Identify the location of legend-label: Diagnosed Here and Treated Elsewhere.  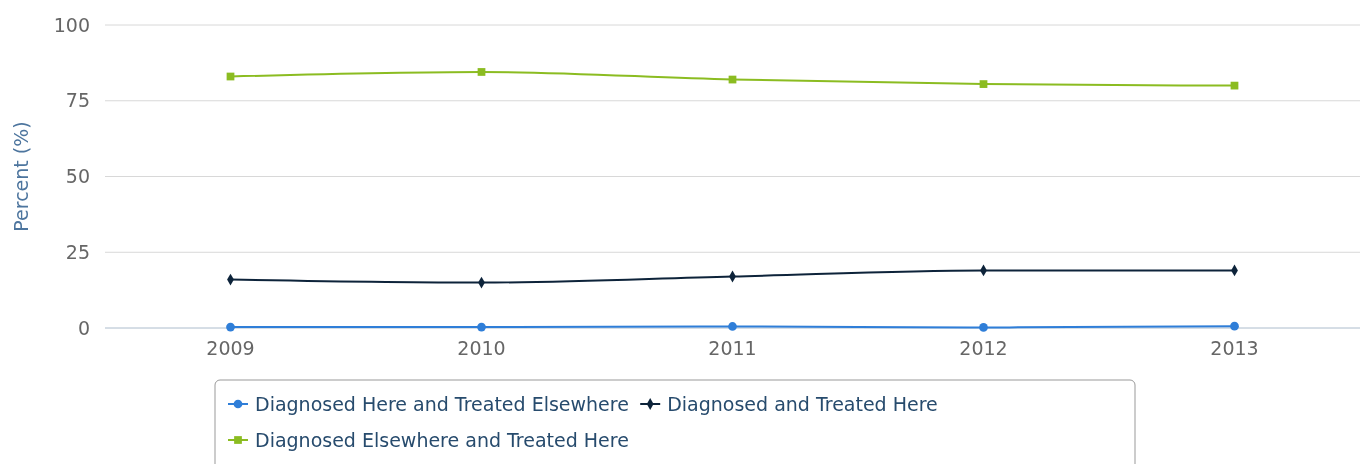
(442, 403).